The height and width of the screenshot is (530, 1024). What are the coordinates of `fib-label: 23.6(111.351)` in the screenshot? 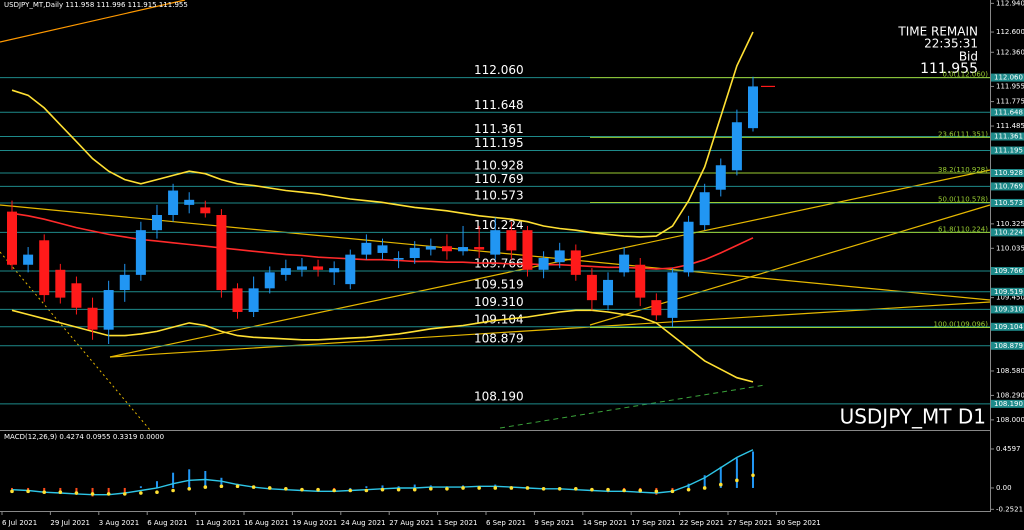 It's located at (963, 134).